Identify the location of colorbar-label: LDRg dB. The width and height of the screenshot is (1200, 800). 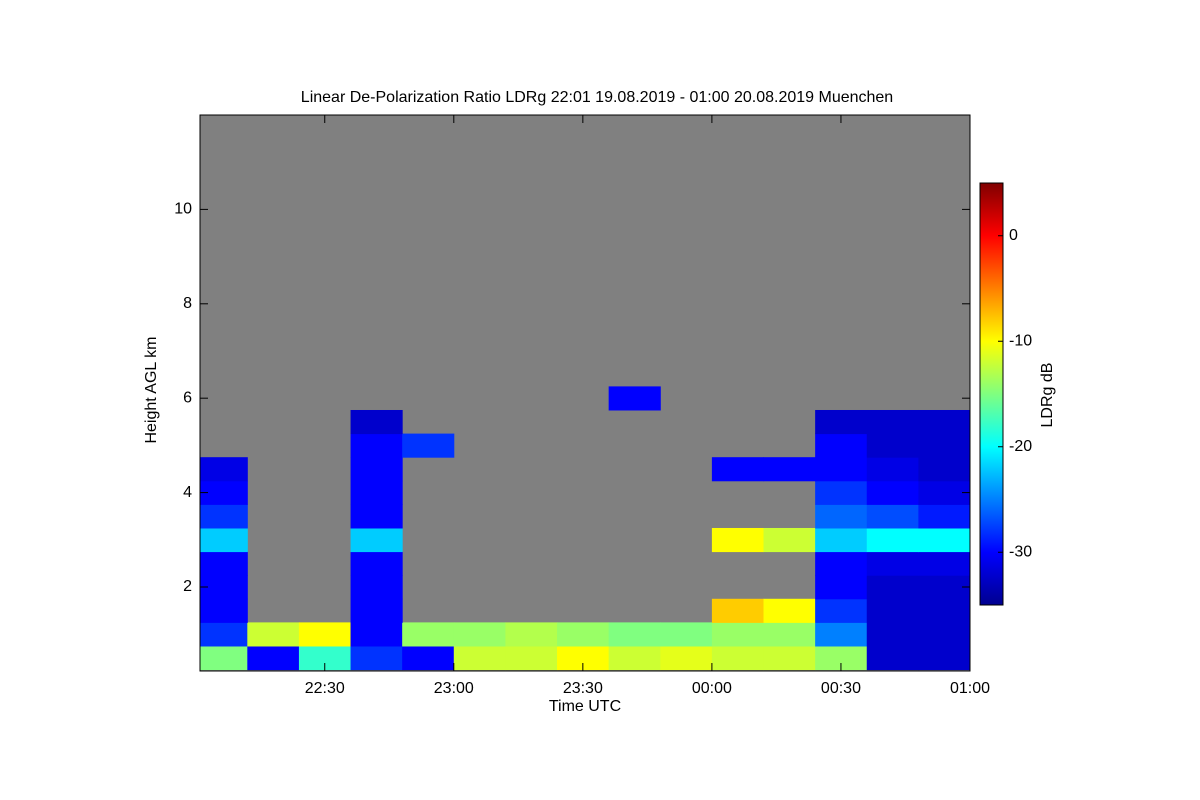
(1047, 395).